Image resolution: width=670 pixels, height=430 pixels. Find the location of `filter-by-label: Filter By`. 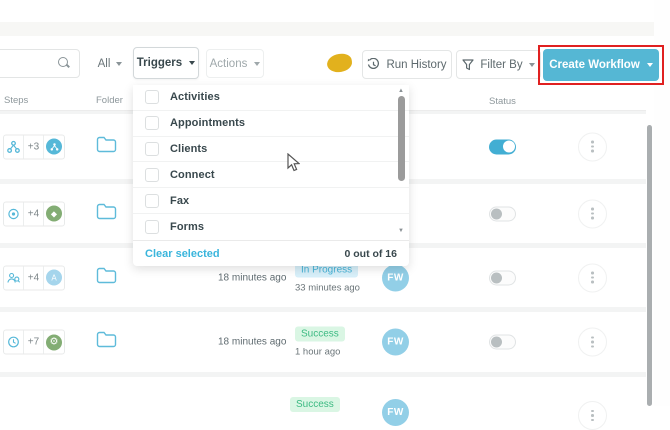

filter-by-label: Filter By is located at coordinates (501, 64).